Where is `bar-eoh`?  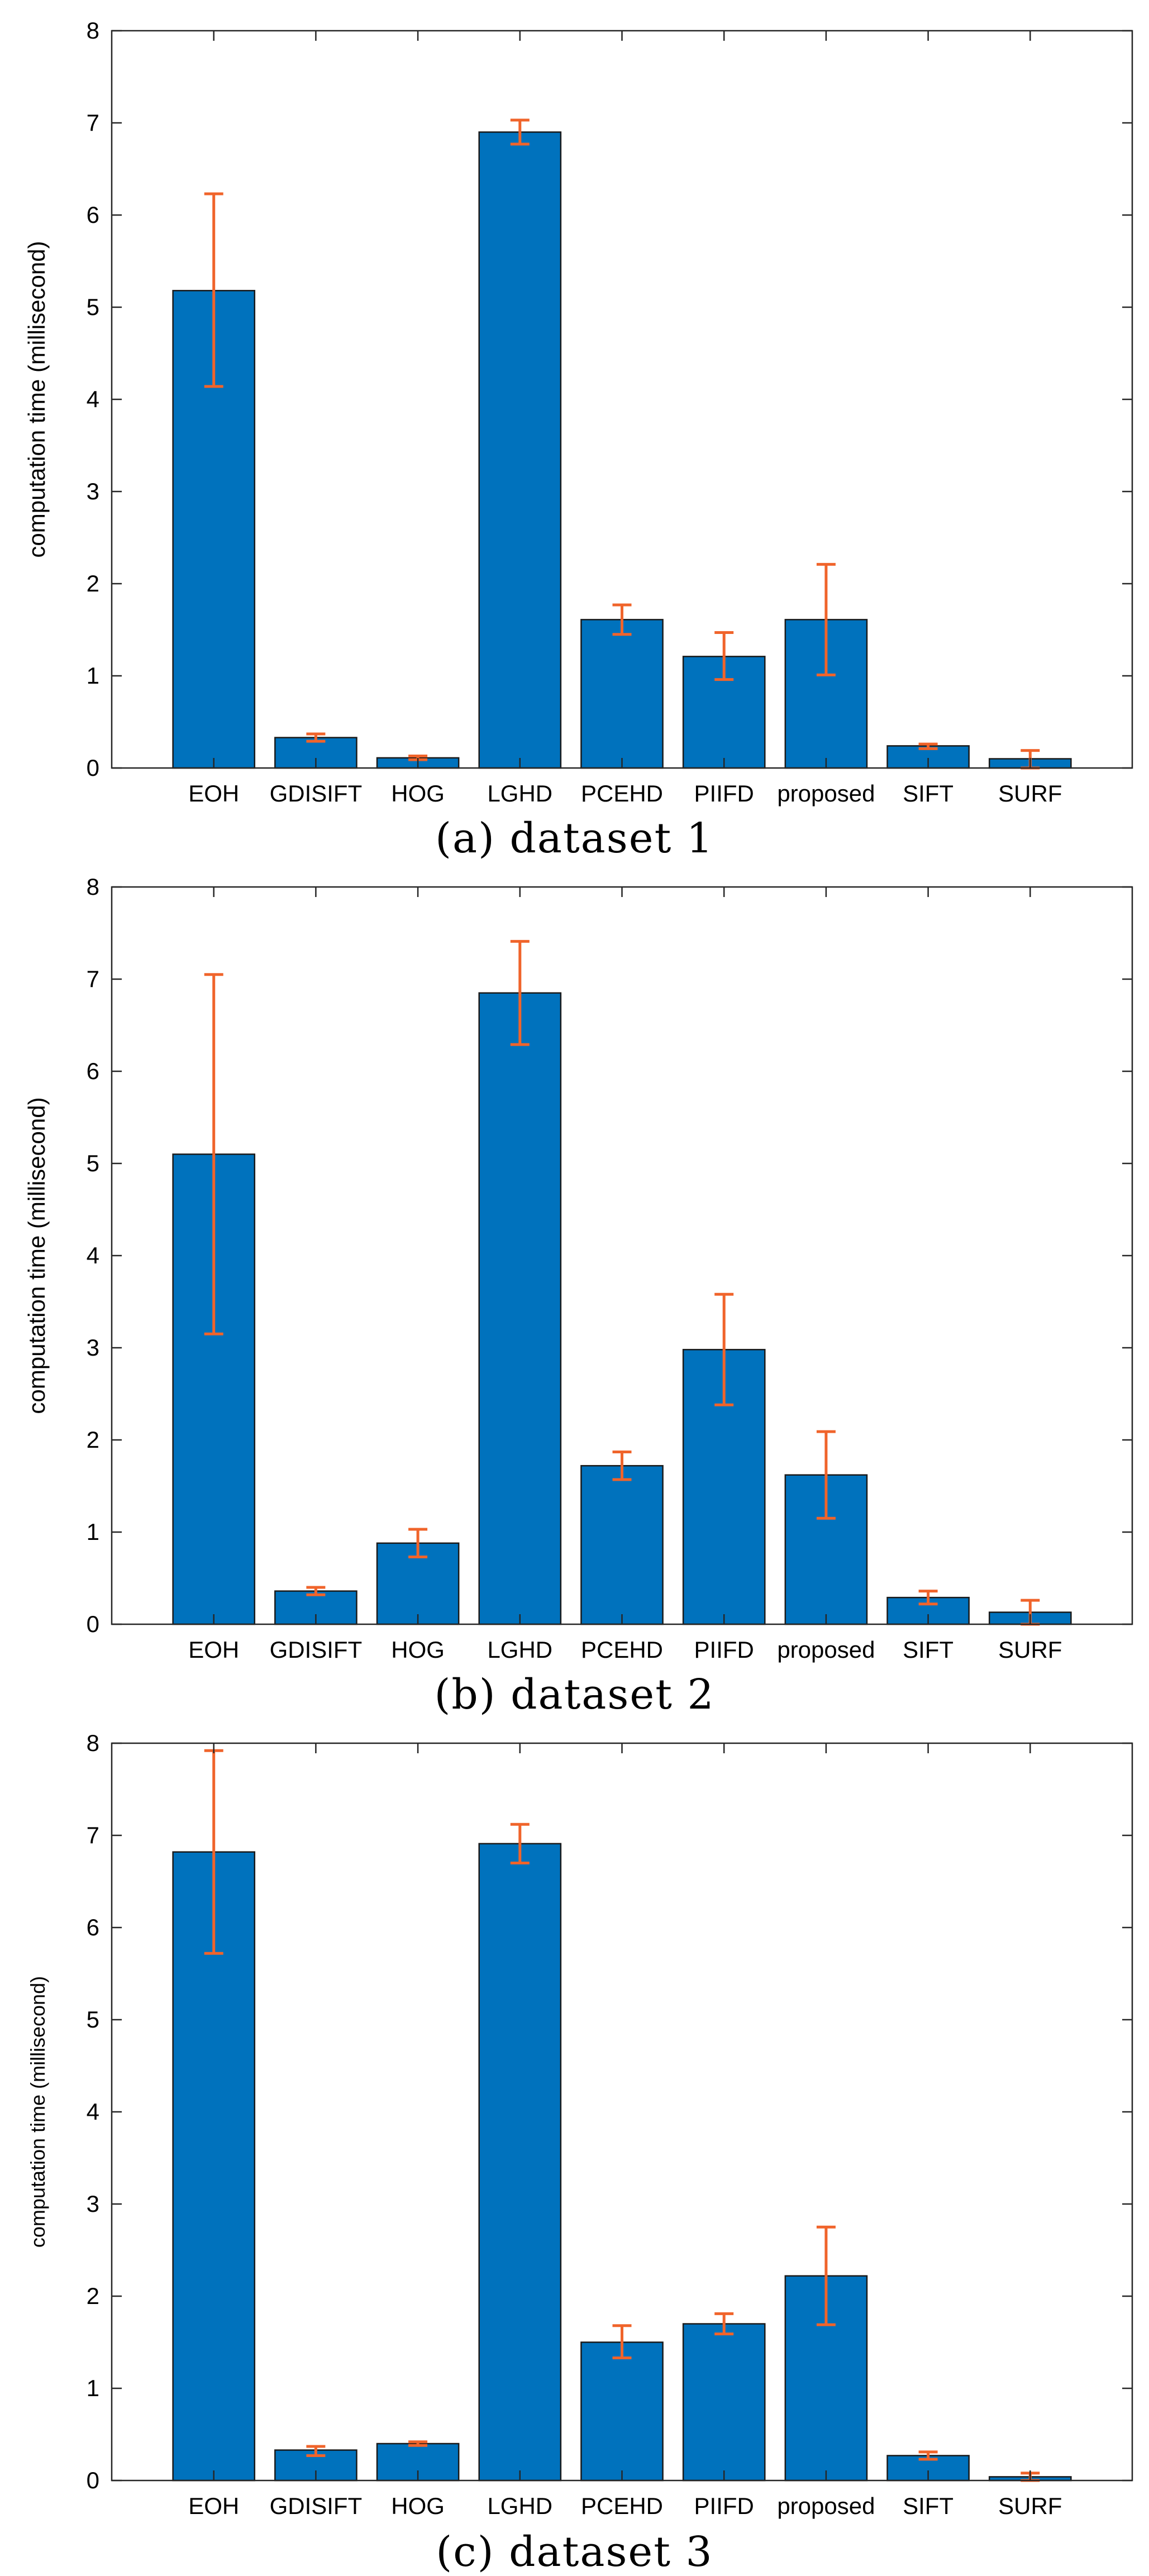
bar-eoh is located at coordinates (214, 2167).